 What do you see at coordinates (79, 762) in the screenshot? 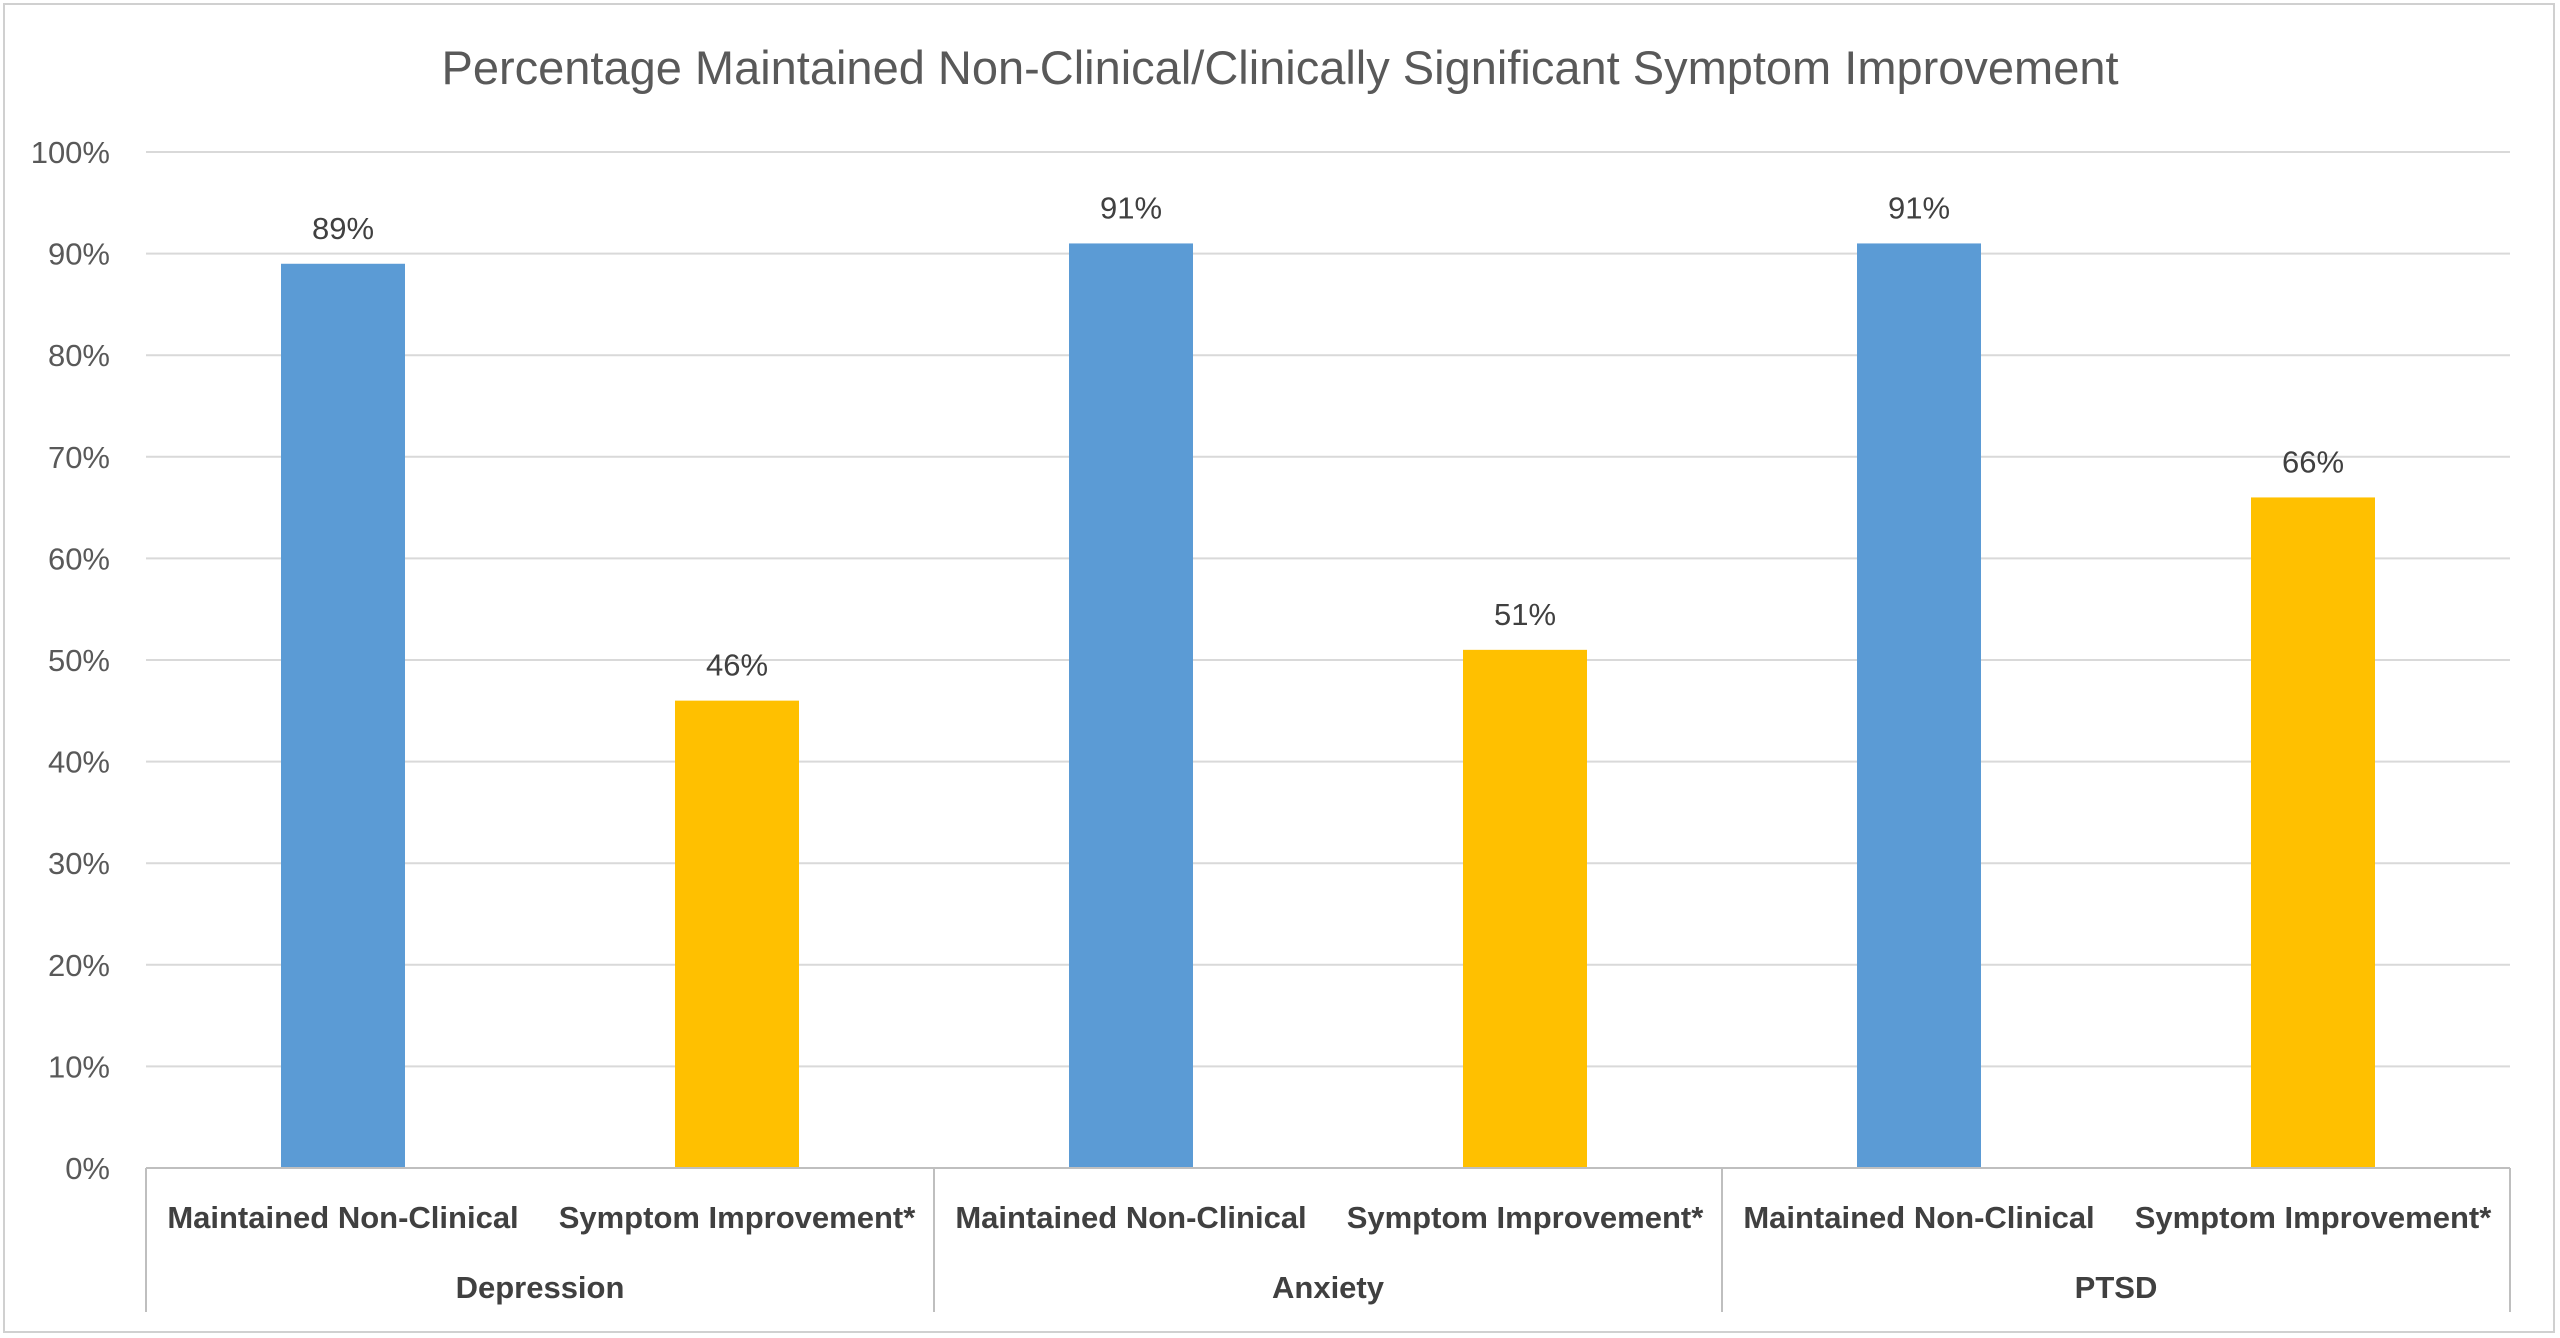
I see `y-tick-label: 40%` at bounding box center [79, 762].